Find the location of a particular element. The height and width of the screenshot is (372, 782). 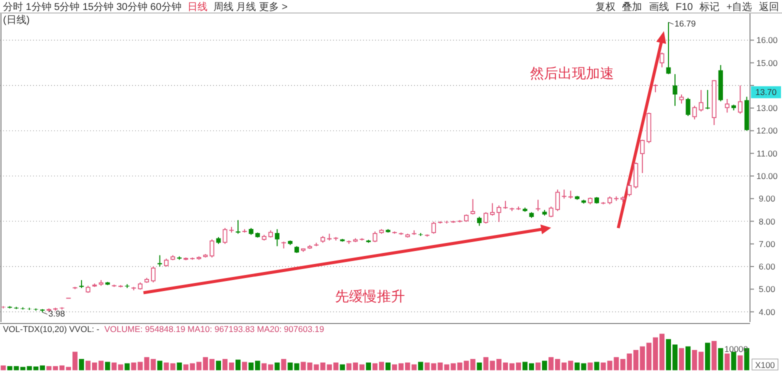

y-tick-label: 5.00 is located at coordinates (767, 289).